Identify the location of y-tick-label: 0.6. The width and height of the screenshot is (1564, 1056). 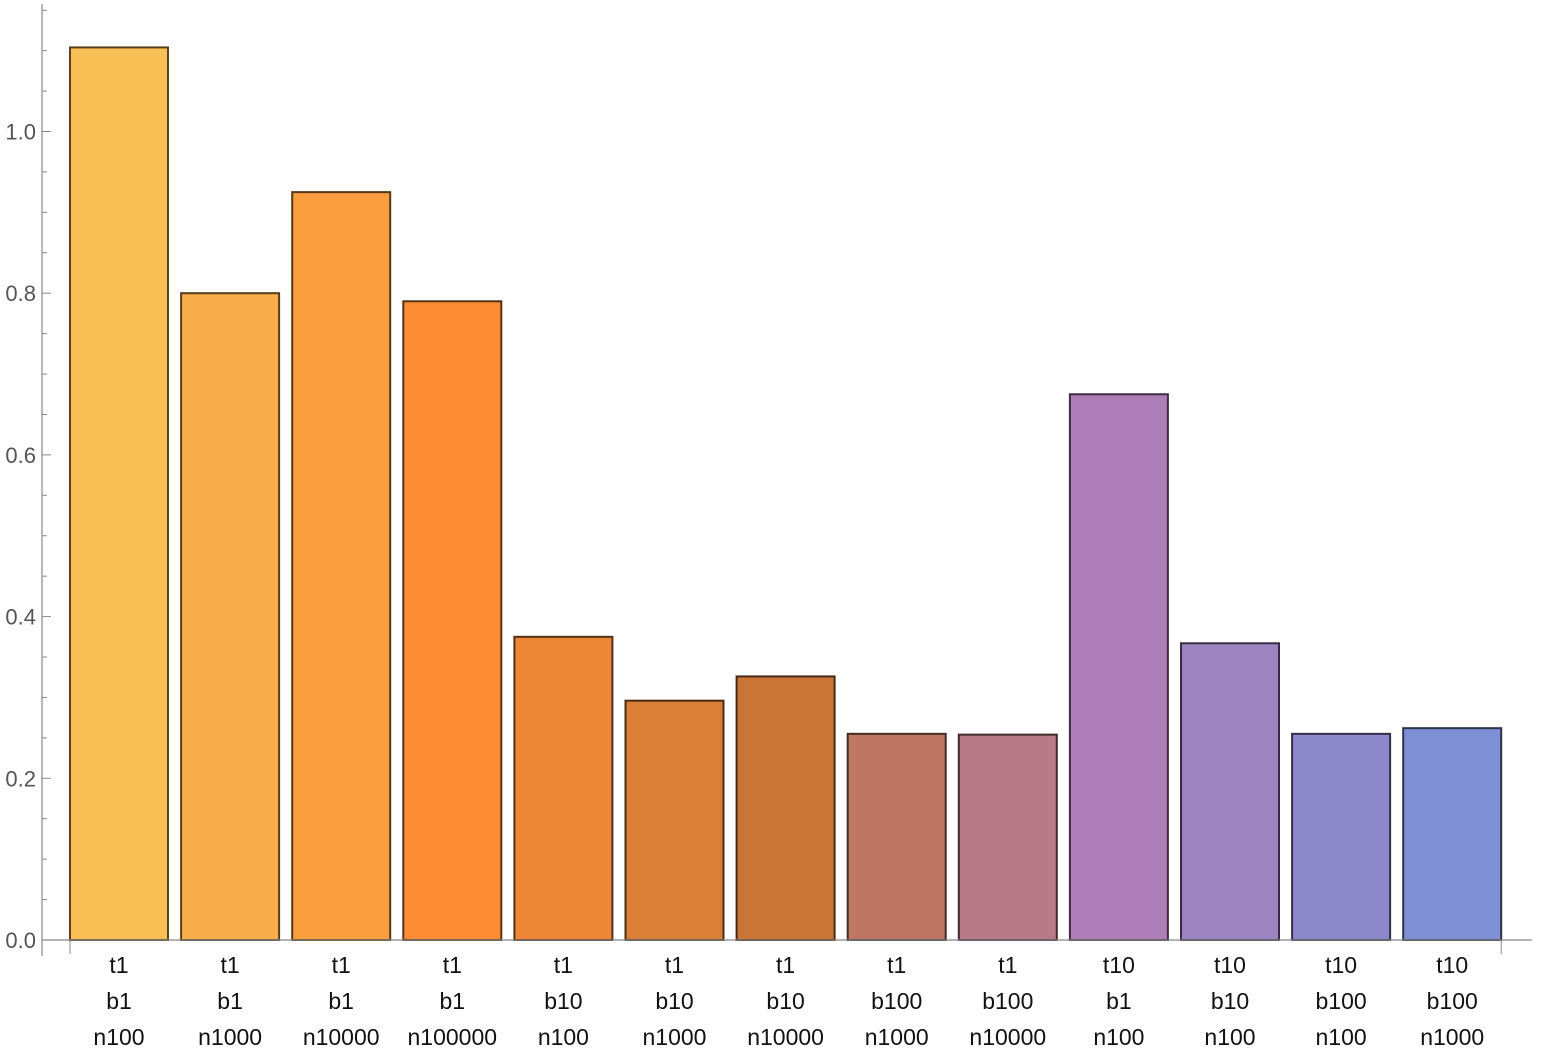
(20, 455).